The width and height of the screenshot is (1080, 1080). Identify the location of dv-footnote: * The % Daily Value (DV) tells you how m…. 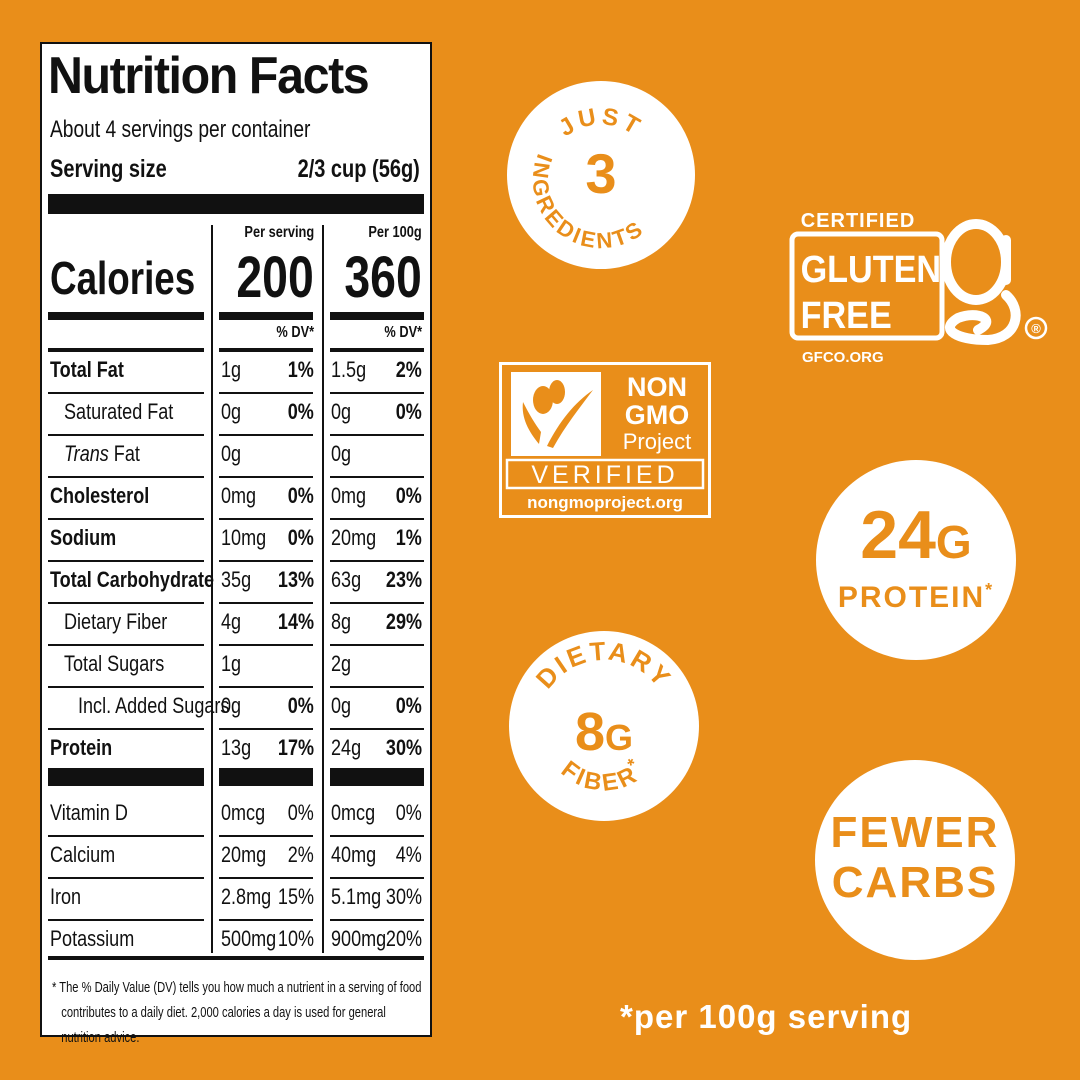
(237, 1013).